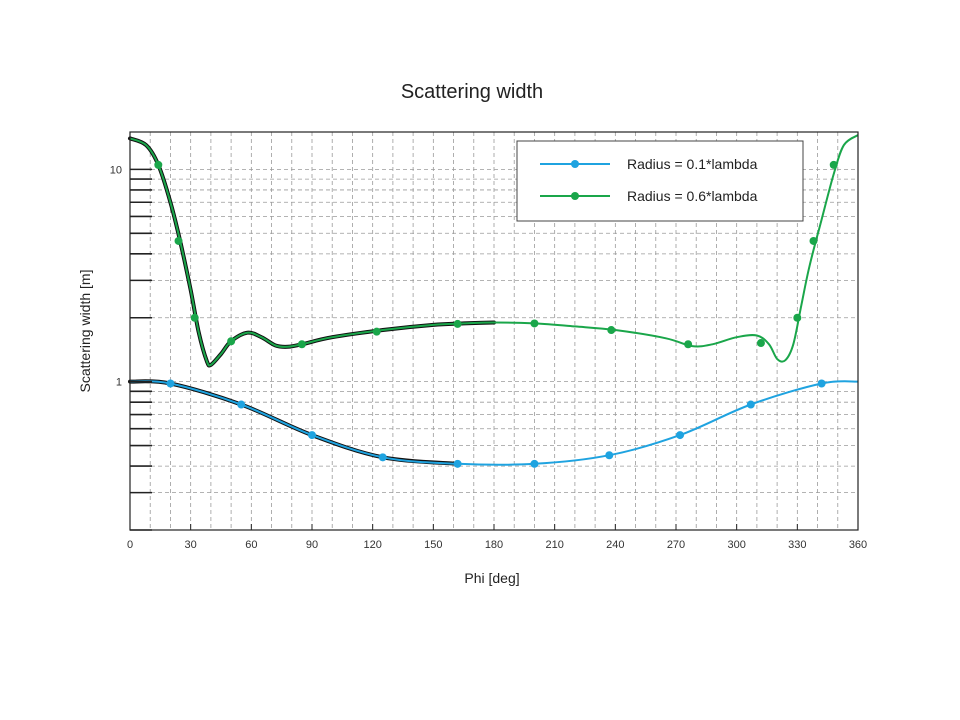 The height and width of the screenshot is (720, 960). I want to click on legend-box, so click(660, 181).